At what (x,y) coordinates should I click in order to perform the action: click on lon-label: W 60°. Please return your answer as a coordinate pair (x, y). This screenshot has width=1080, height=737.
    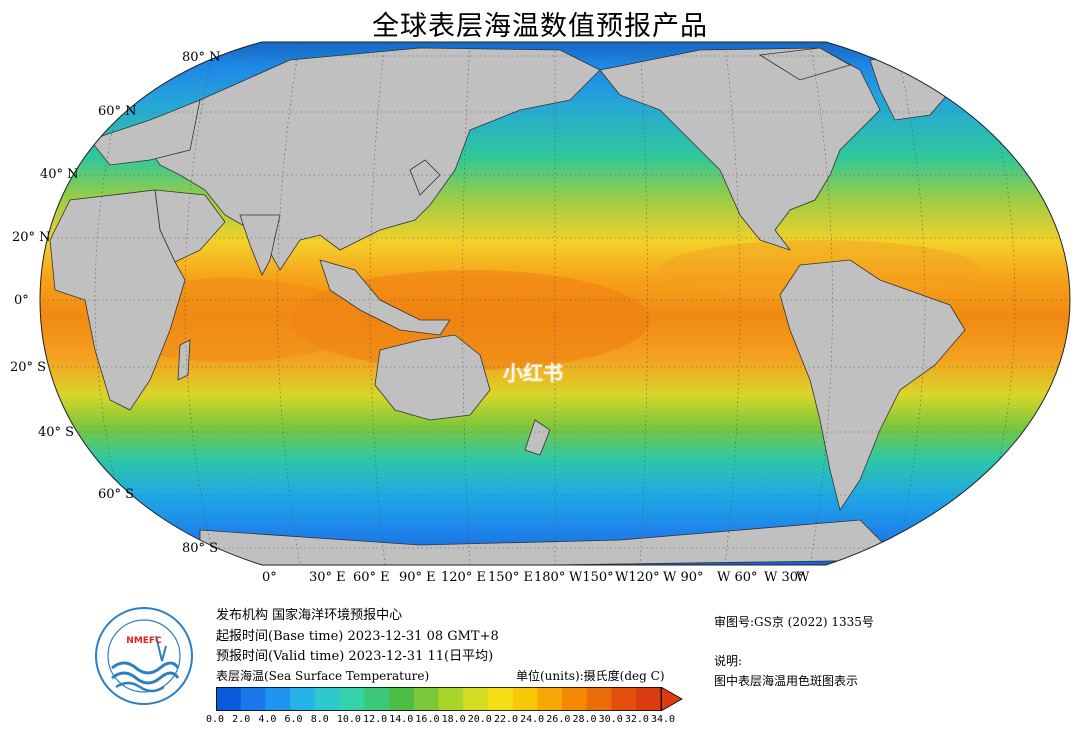
    Looking at the image, I should click on (737, 577).